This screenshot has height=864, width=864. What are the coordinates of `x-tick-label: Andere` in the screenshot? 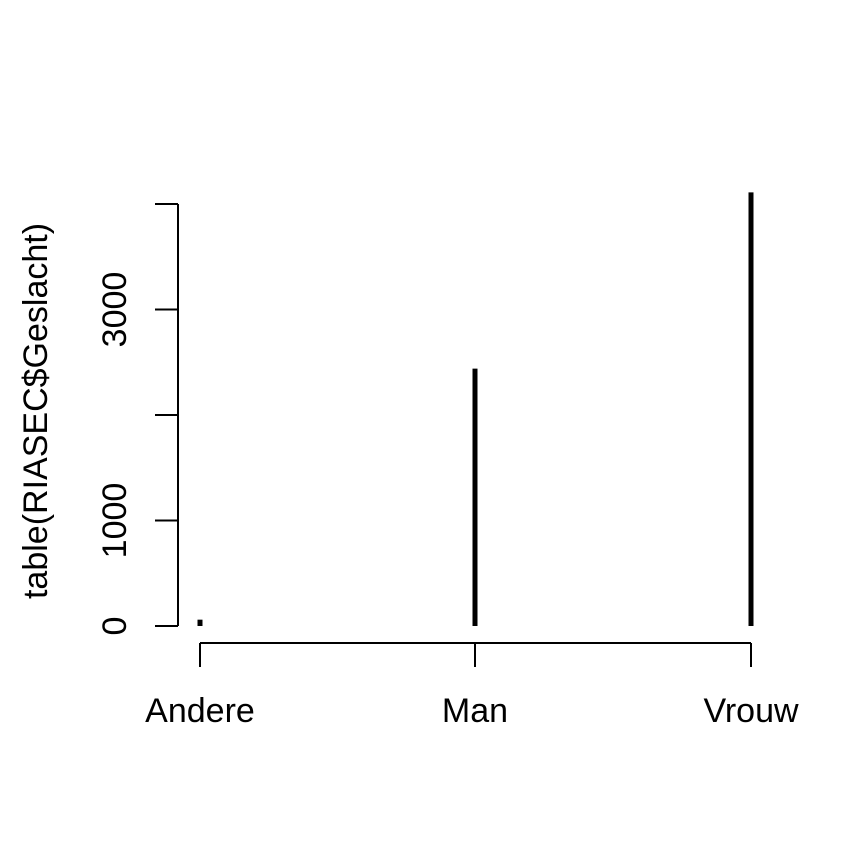 It's located at (200, 711).